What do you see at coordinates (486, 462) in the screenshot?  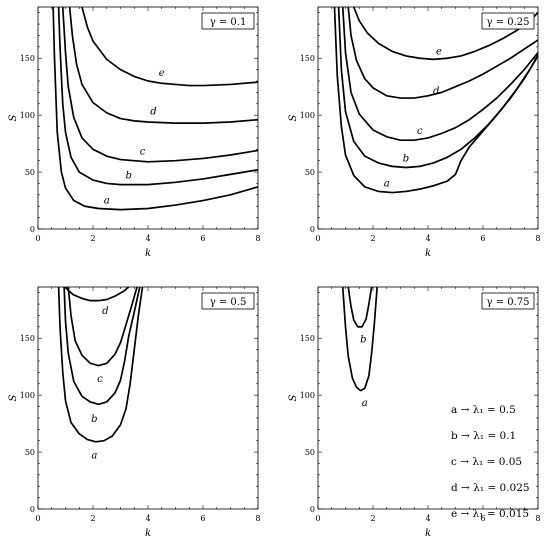 I see `legend-entry-c: c → λ₁ = 0.05` at bounding box center [486, 462].